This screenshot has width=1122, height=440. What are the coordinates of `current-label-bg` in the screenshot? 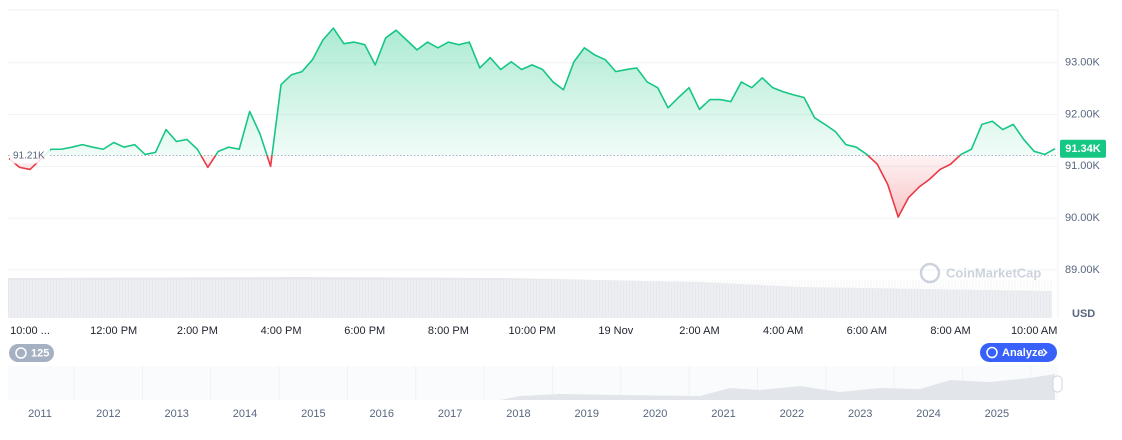 It's located at (1083, 148).